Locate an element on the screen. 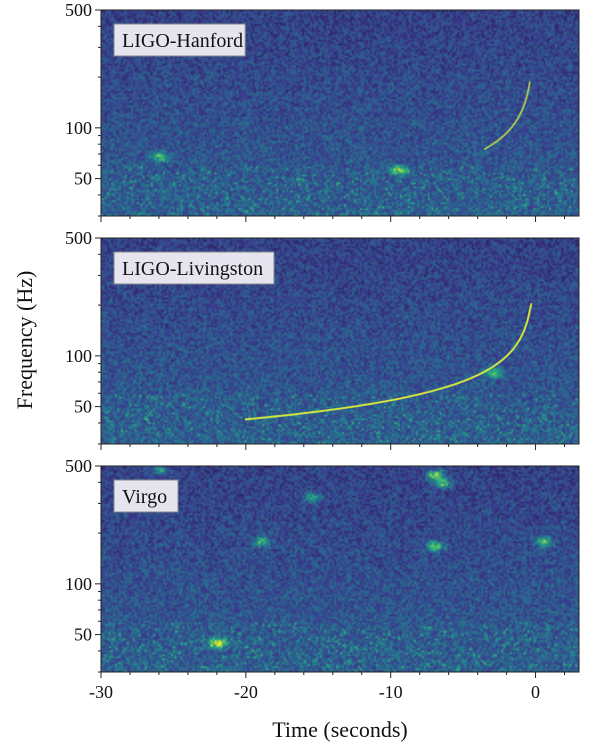 The height and width of the screenshot is (753, 600). y-axis-title: Frequency (Hz) is located at coordinates (24, 340).